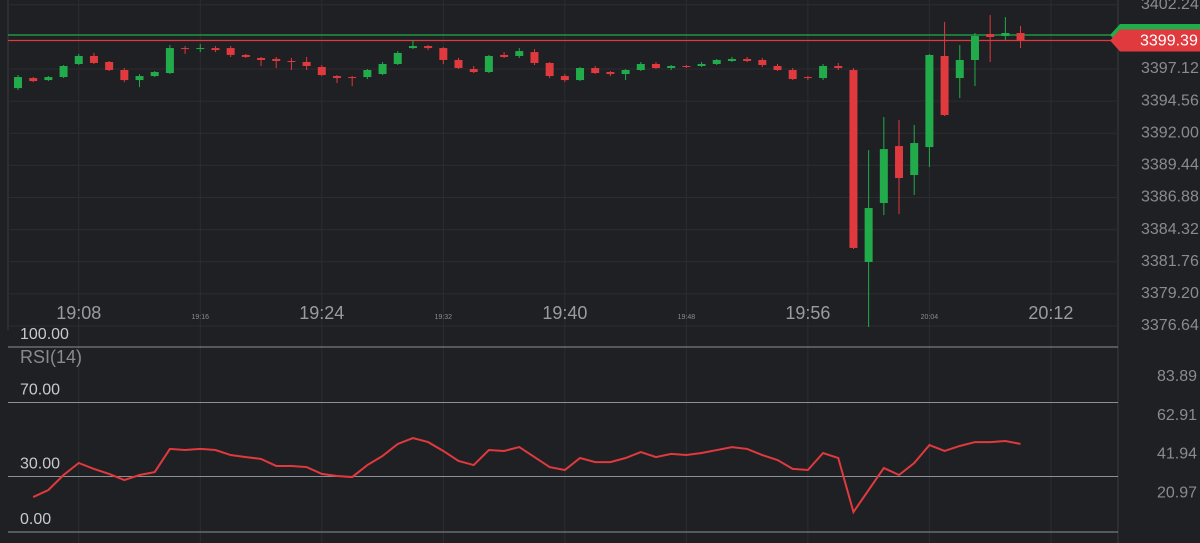 This screenshot has width=1200, height=543. I want to click on y-tick-label: 3397.12, so click(1170, 68).